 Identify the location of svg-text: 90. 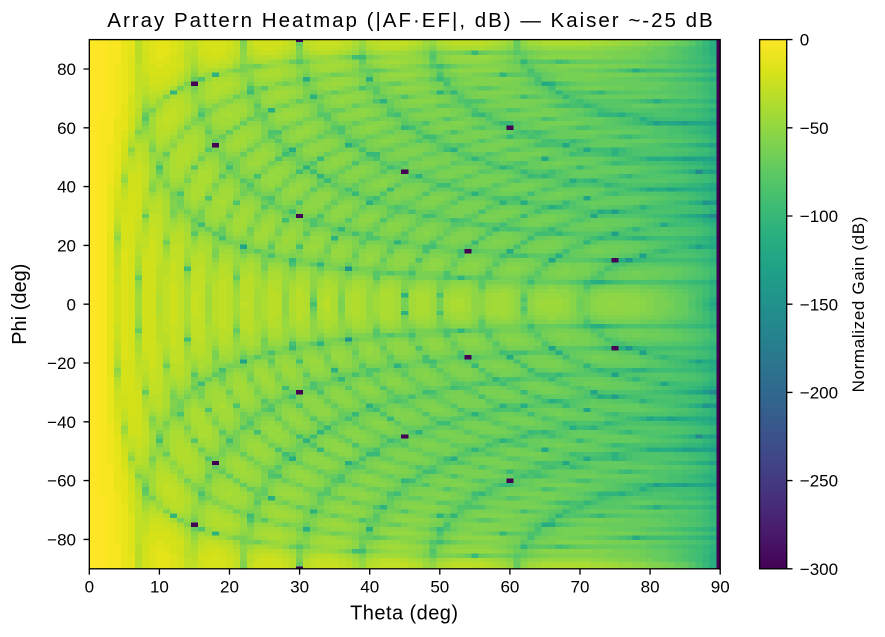
(720, 587).